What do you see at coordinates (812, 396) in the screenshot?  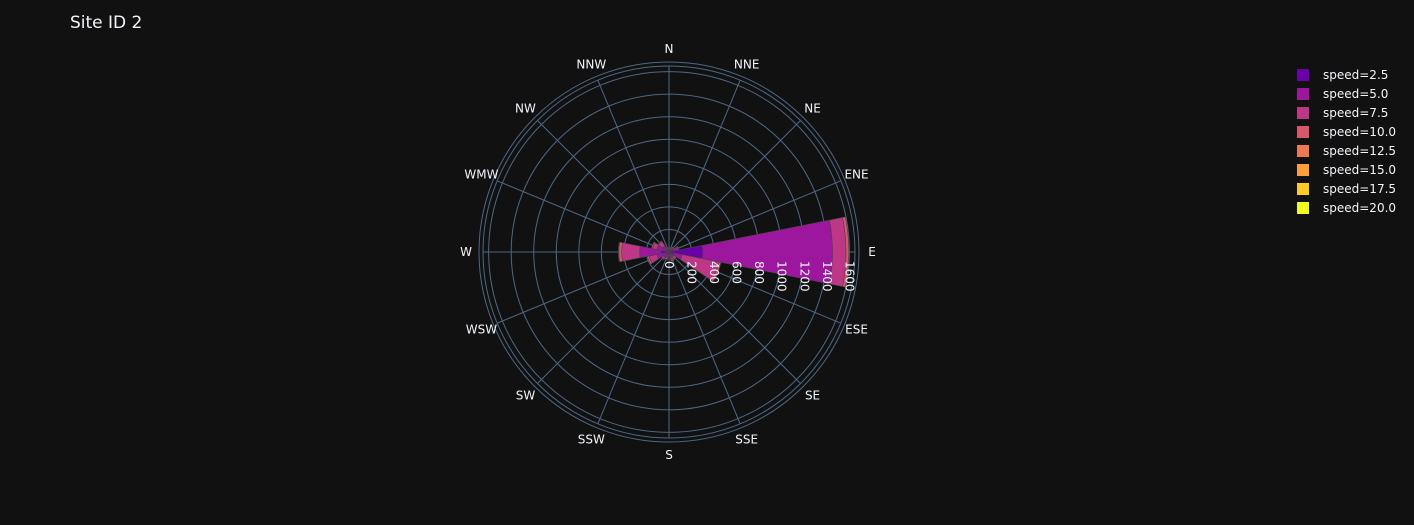 I see `direction-label: SE` at bounding box center [812, 396].